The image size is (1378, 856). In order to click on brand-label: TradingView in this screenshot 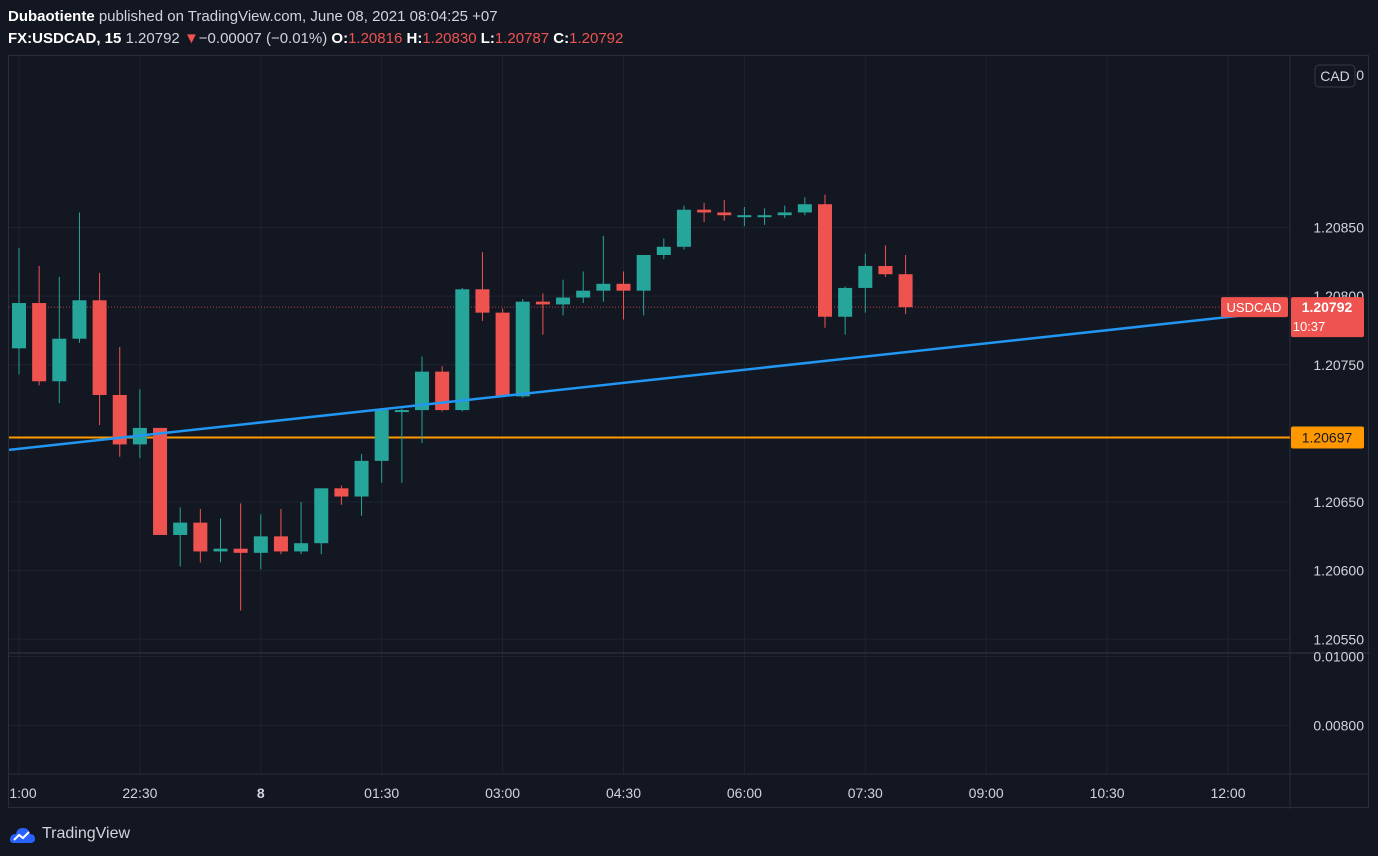, I will do `click(86, 833)`.